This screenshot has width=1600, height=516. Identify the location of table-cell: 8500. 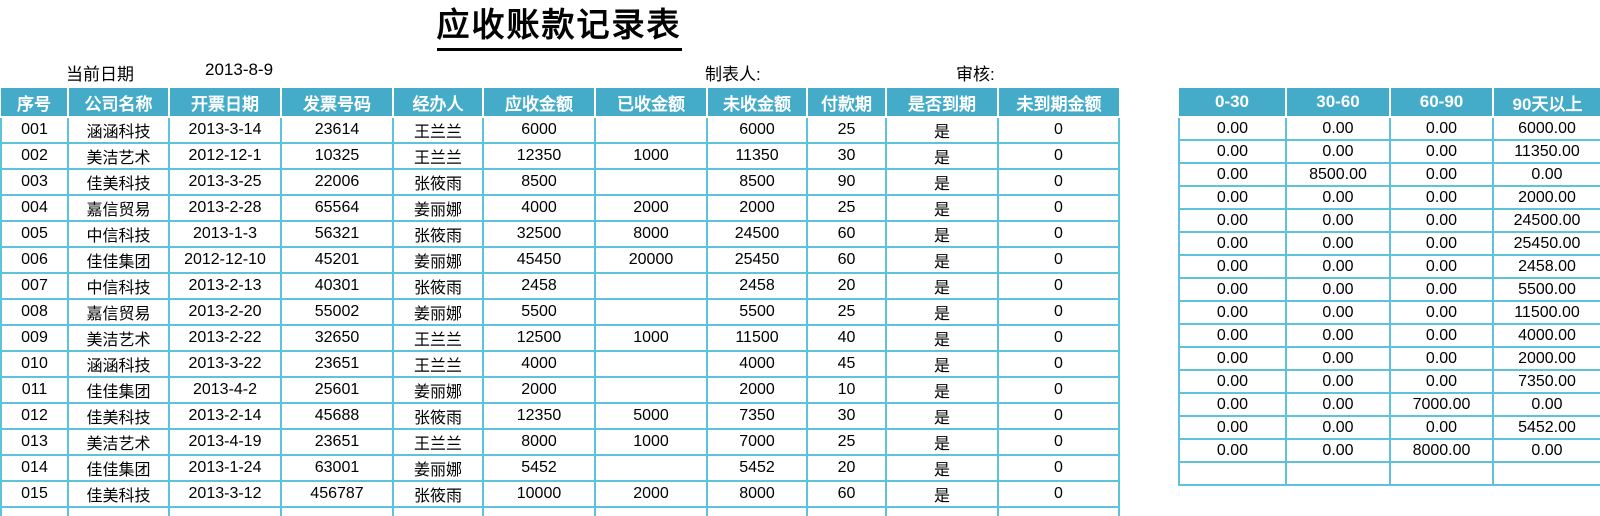
(539, 182).